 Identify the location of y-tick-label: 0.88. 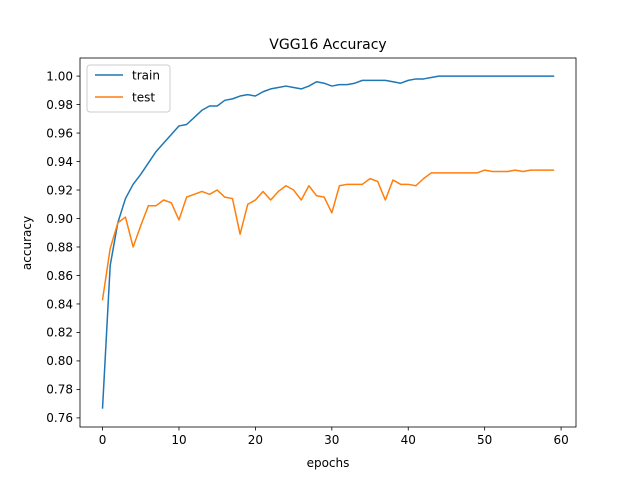
(59, 247).